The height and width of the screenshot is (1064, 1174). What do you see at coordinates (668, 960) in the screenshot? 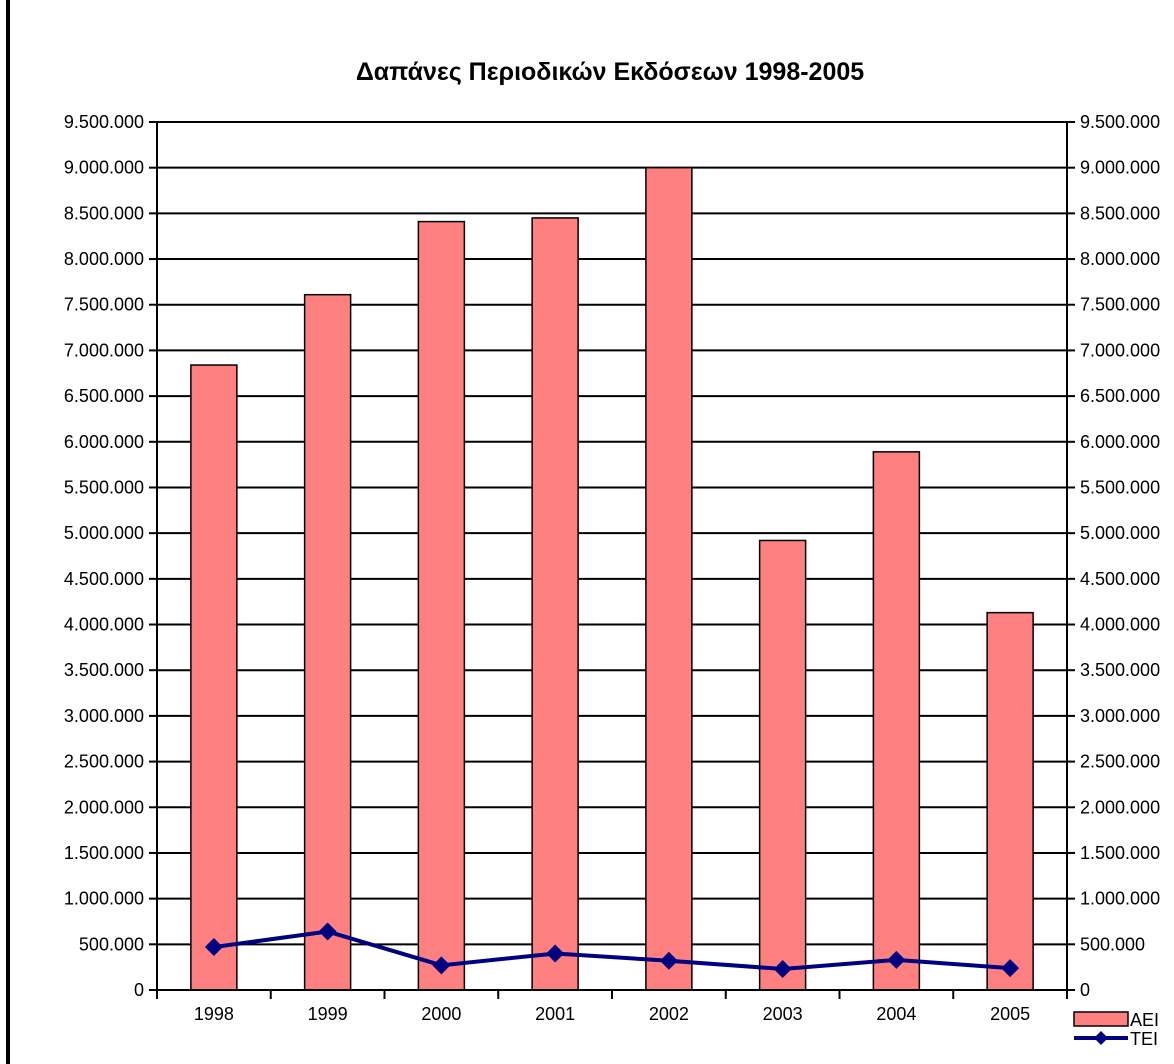
I see `marker-tei-2002` at bounding box center [668, 960].